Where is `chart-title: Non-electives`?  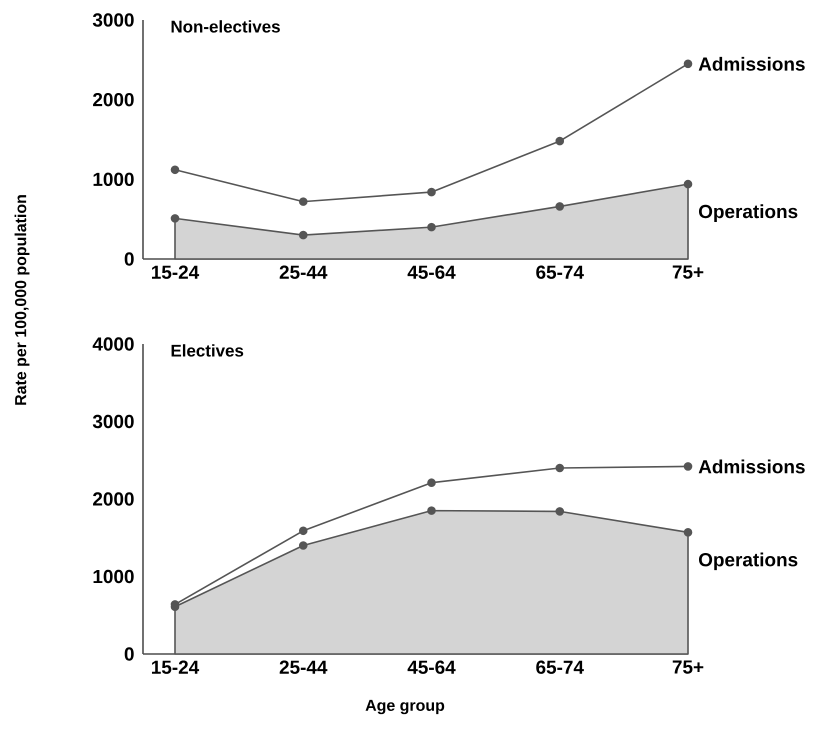
chart-title: Non-electives is located at coordinates (226, 26).